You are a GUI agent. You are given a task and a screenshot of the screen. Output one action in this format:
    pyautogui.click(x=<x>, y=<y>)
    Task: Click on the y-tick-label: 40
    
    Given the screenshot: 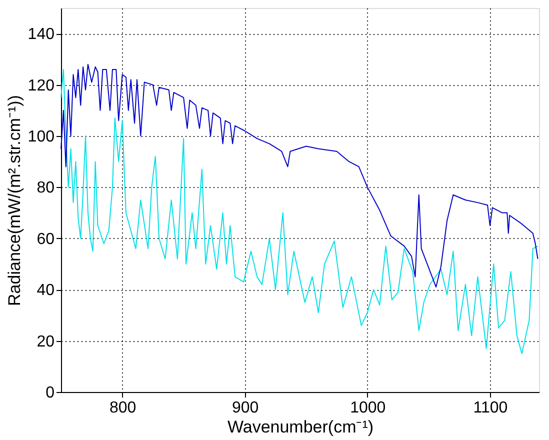 What is the action you would take?
    pyautogui.click(x=45, y=291)
    